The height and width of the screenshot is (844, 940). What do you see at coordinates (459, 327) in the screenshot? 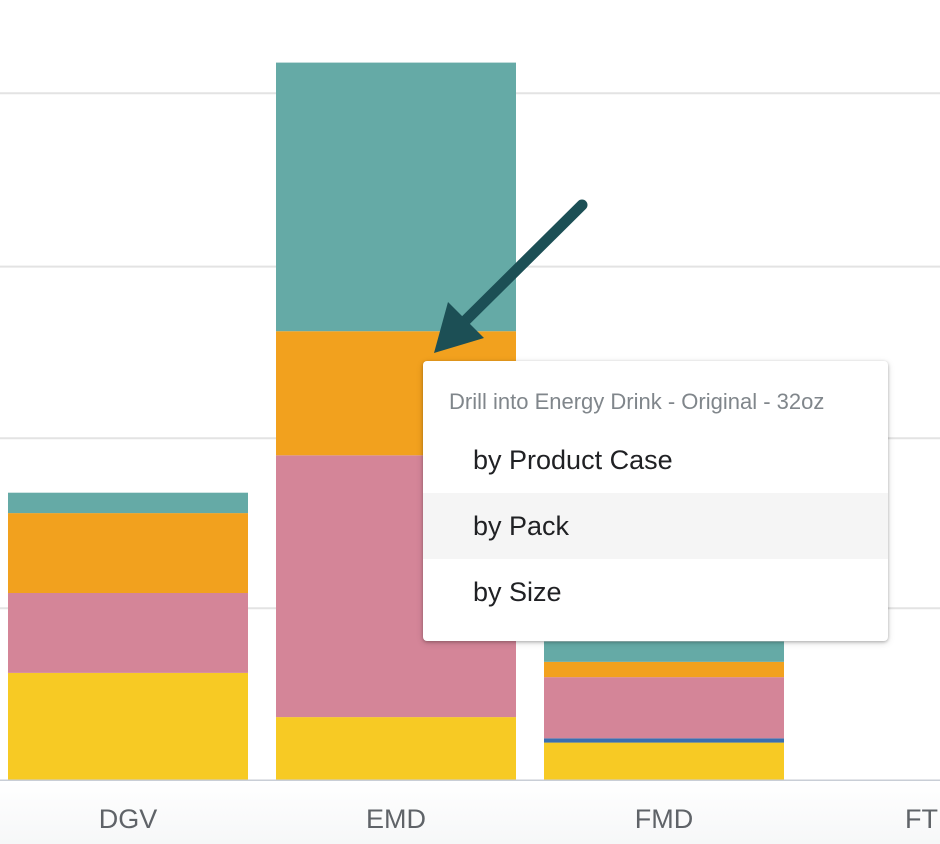
I see `arrow-head` at bounding box center [459, 327].